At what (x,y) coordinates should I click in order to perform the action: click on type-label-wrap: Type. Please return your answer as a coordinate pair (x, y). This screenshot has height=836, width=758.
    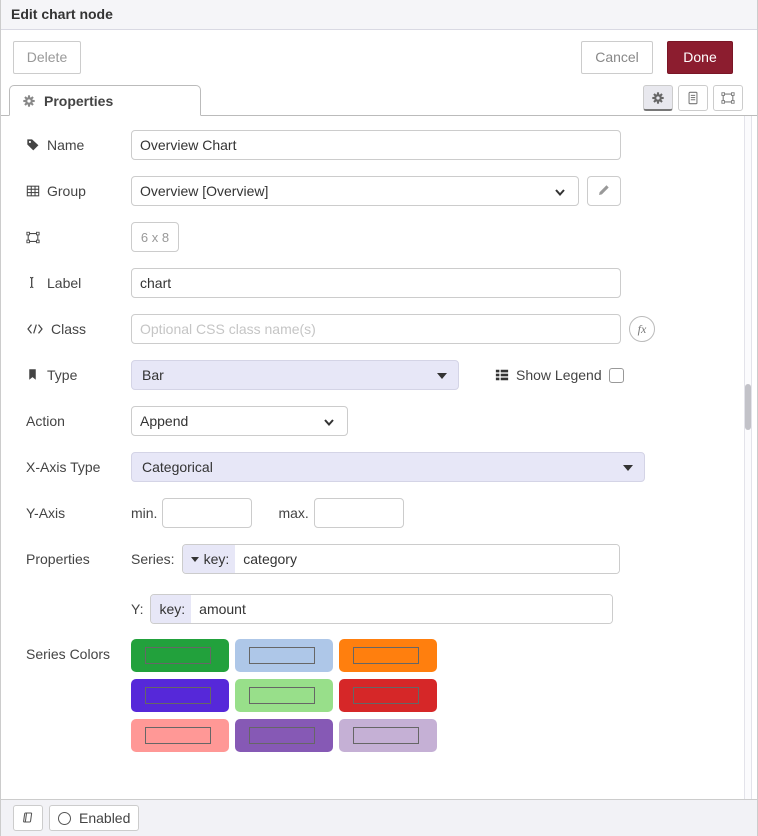
    Looking at the image, I should click on (78, 375).